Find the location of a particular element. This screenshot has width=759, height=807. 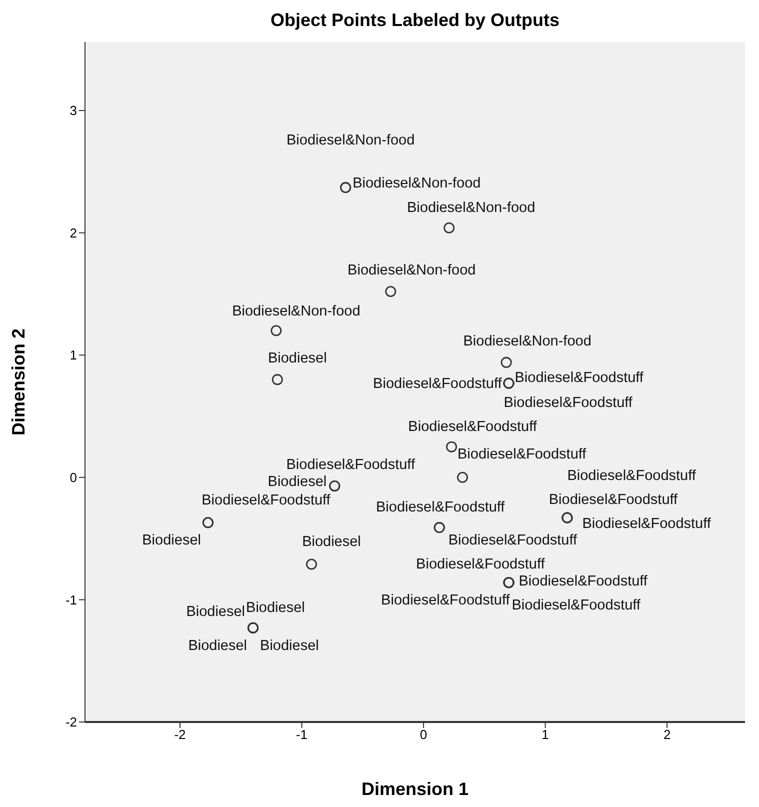

y-tick-label: -1 is located at coordinates (71, 600).